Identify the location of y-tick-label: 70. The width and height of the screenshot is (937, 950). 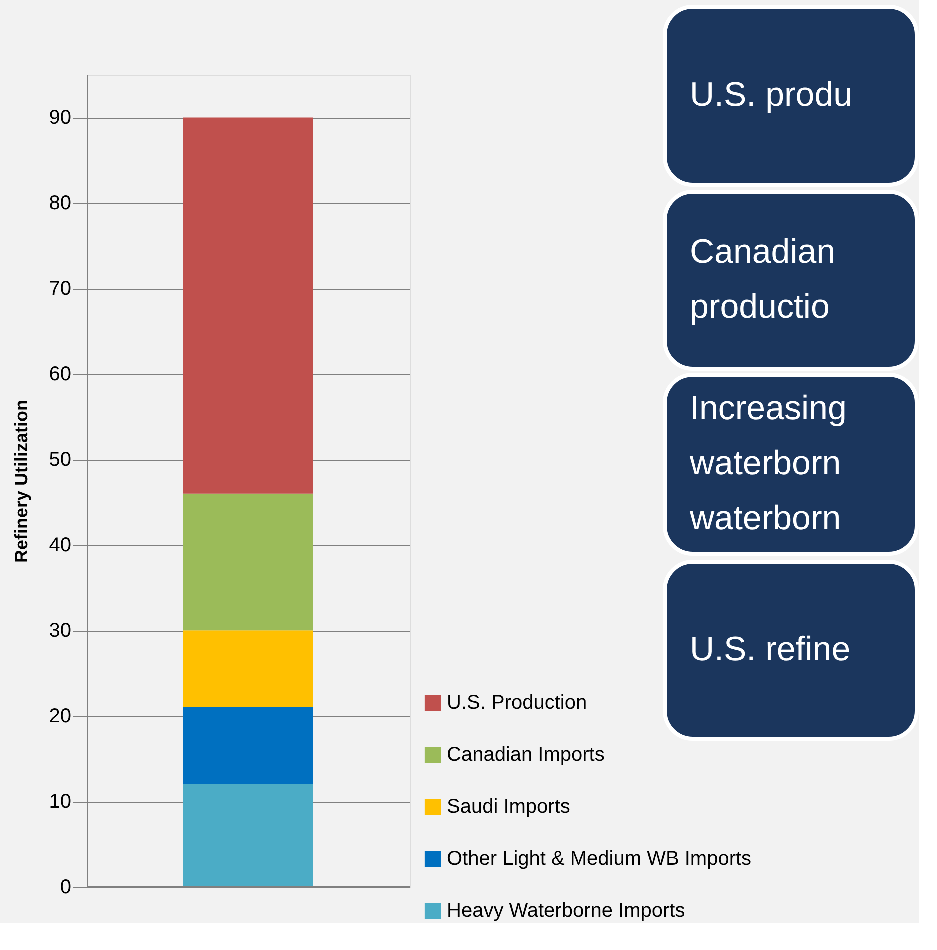
(60, 289).